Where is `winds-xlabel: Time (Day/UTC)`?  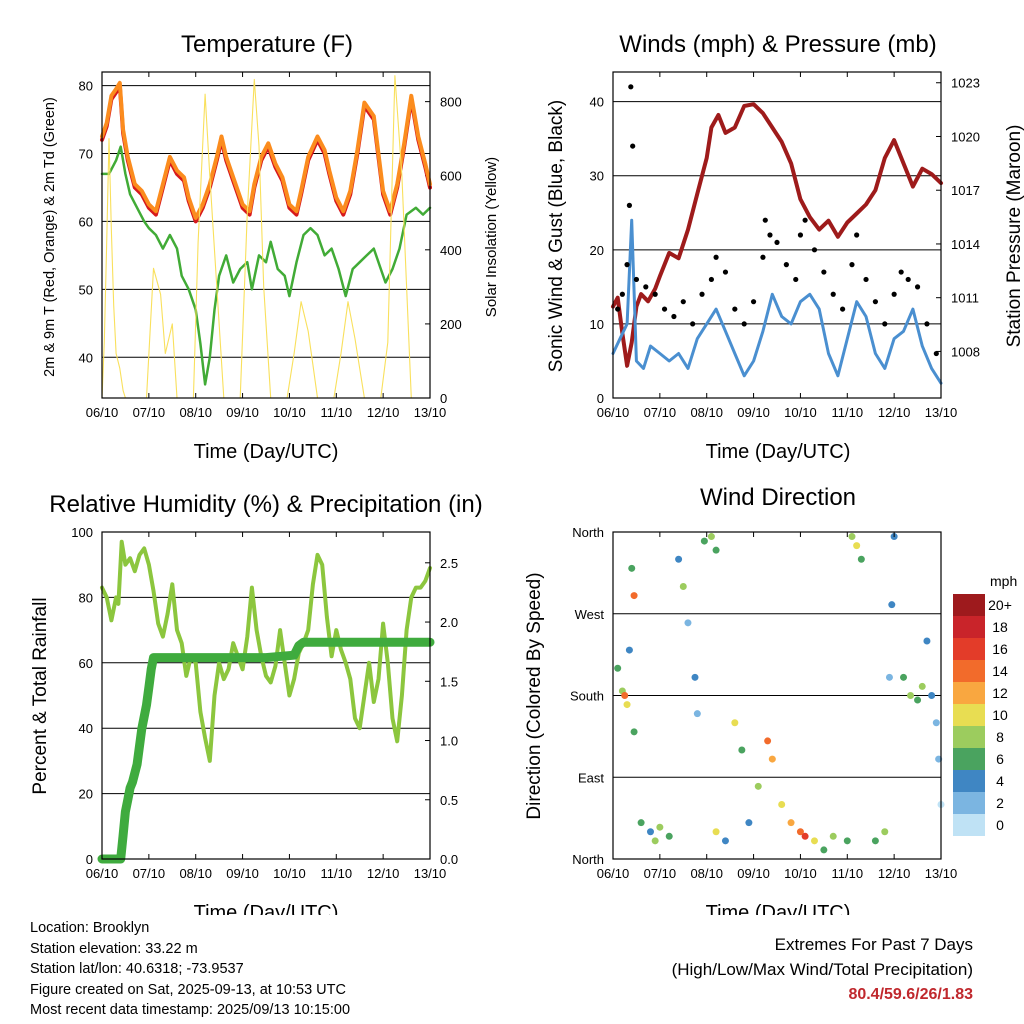 winds-xlabel: Time (Day/UTC) is located at coordinates (778, 452).